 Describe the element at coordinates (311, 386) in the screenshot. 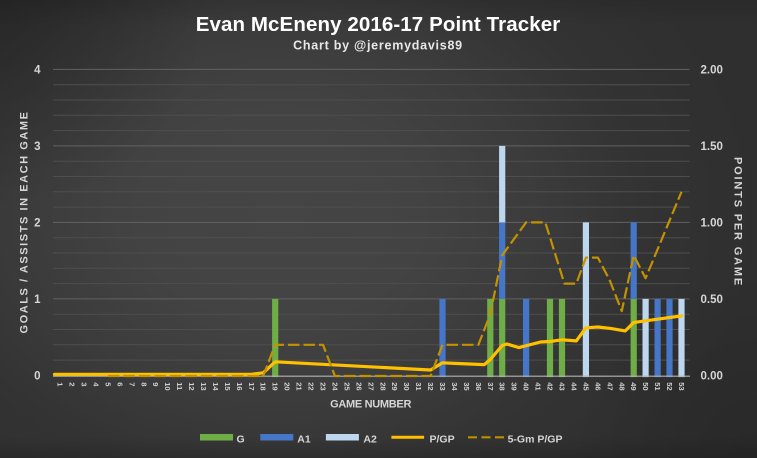

I see `svg-text: 22` at that location.